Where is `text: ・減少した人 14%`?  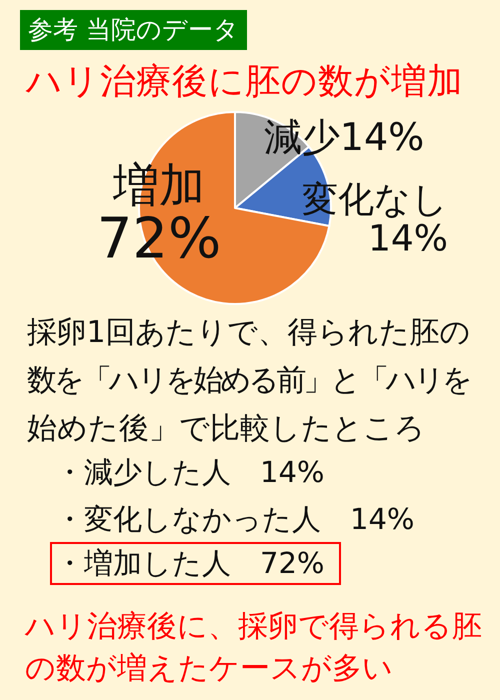
text: ・減少した人 14% is located at coordinates (189, 472).